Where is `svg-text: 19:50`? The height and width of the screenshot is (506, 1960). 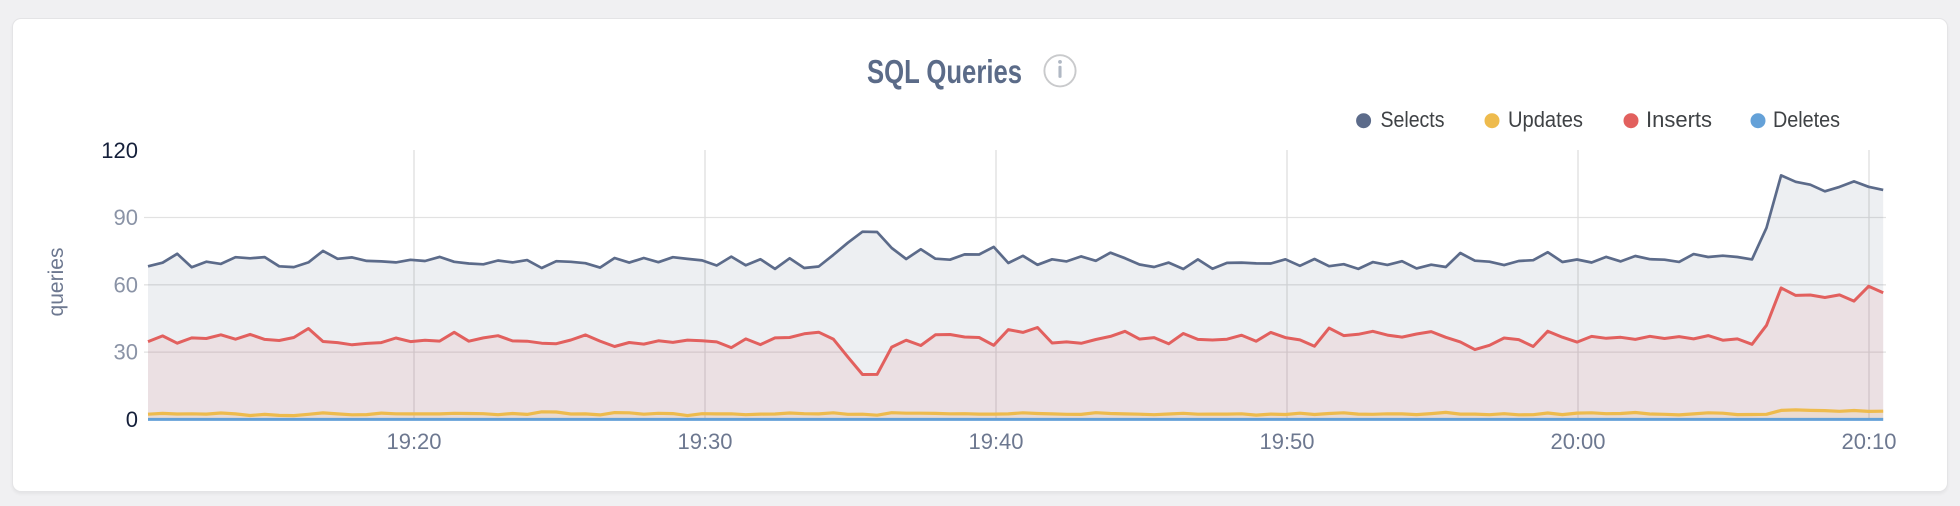
svg-text: 19:50 is located at coordinates (1286, 441).